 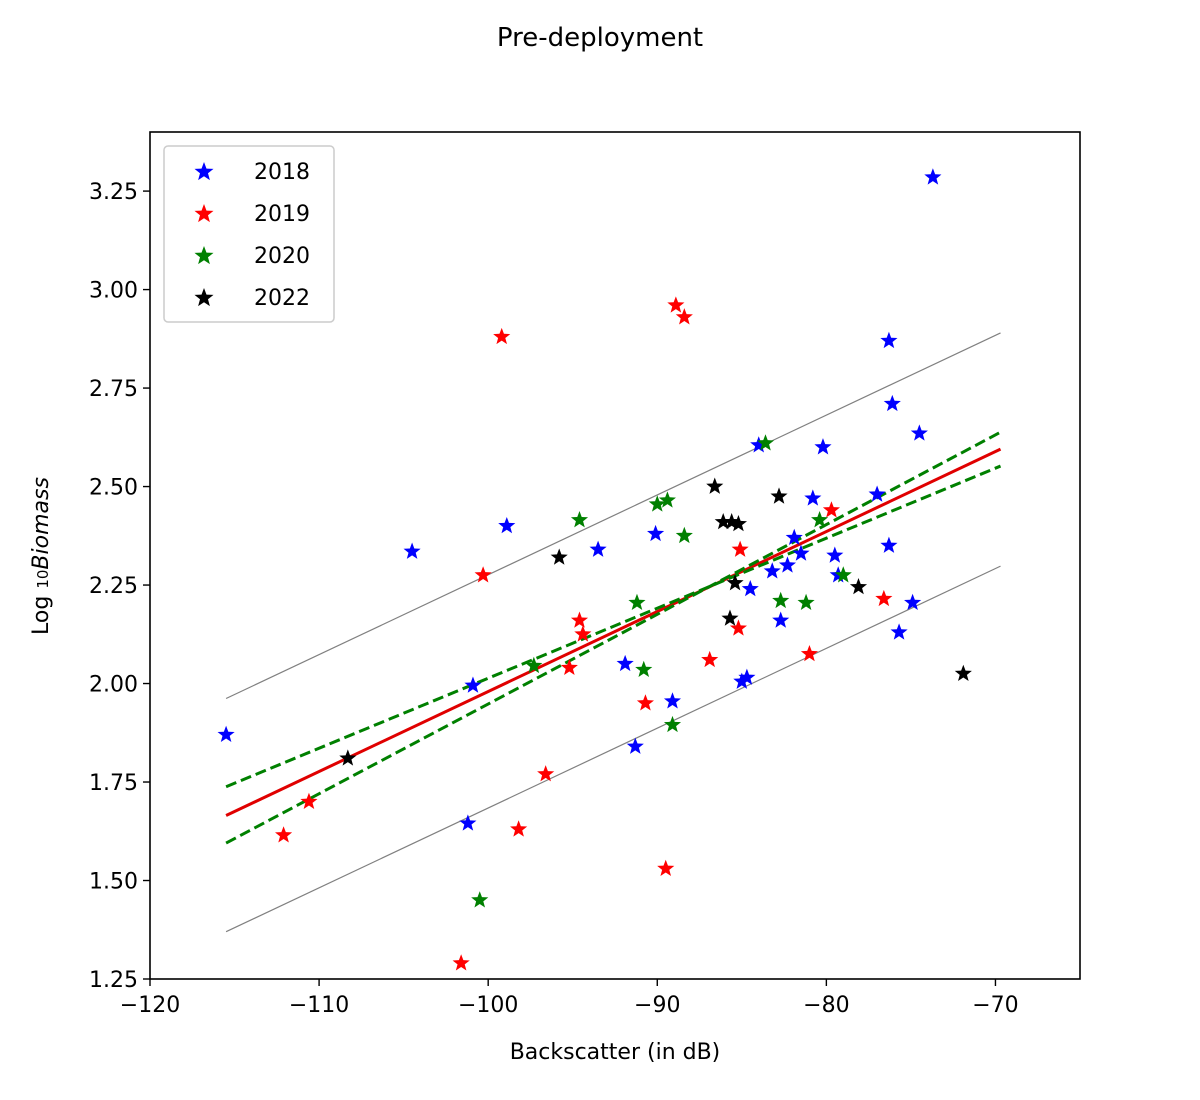 I want to click on x-tick-label: −110, so click(x=319, y=1005).